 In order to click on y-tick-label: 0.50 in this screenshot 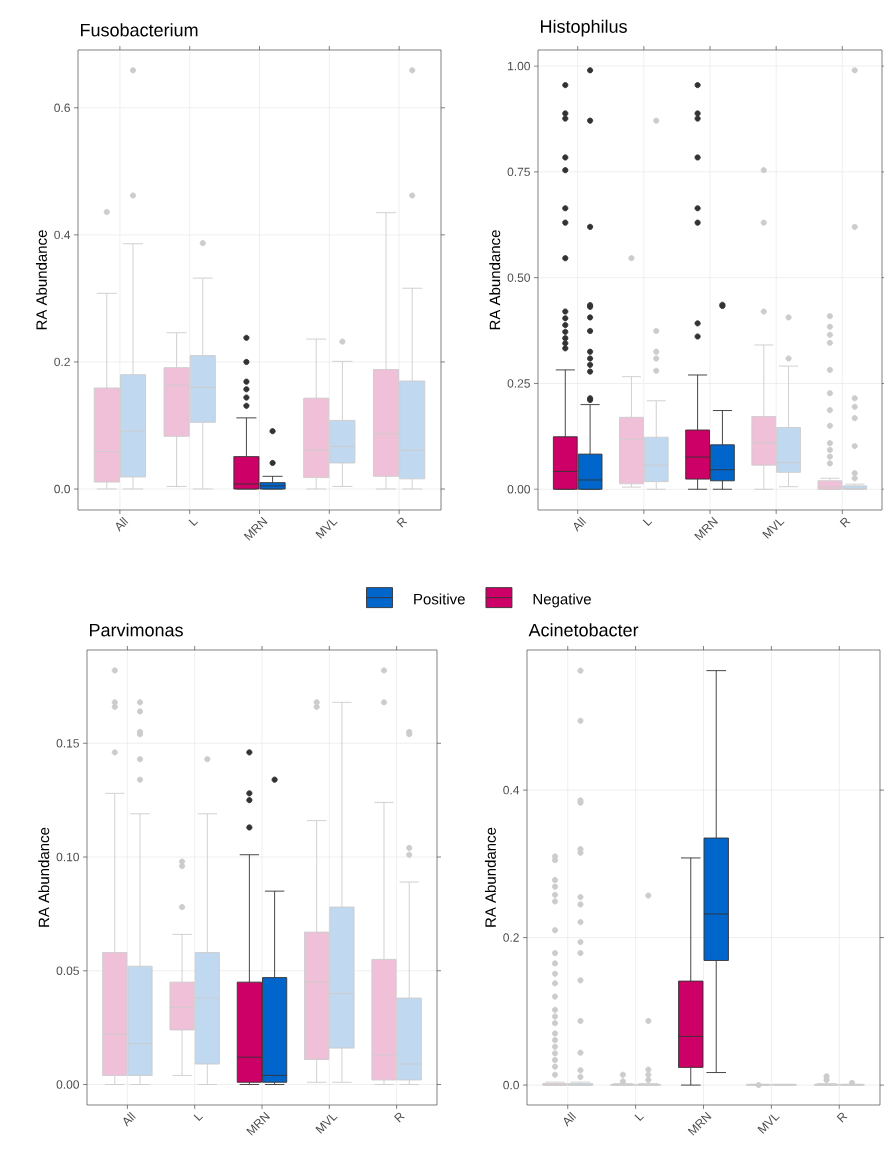, I will do `click(519, 277)`.